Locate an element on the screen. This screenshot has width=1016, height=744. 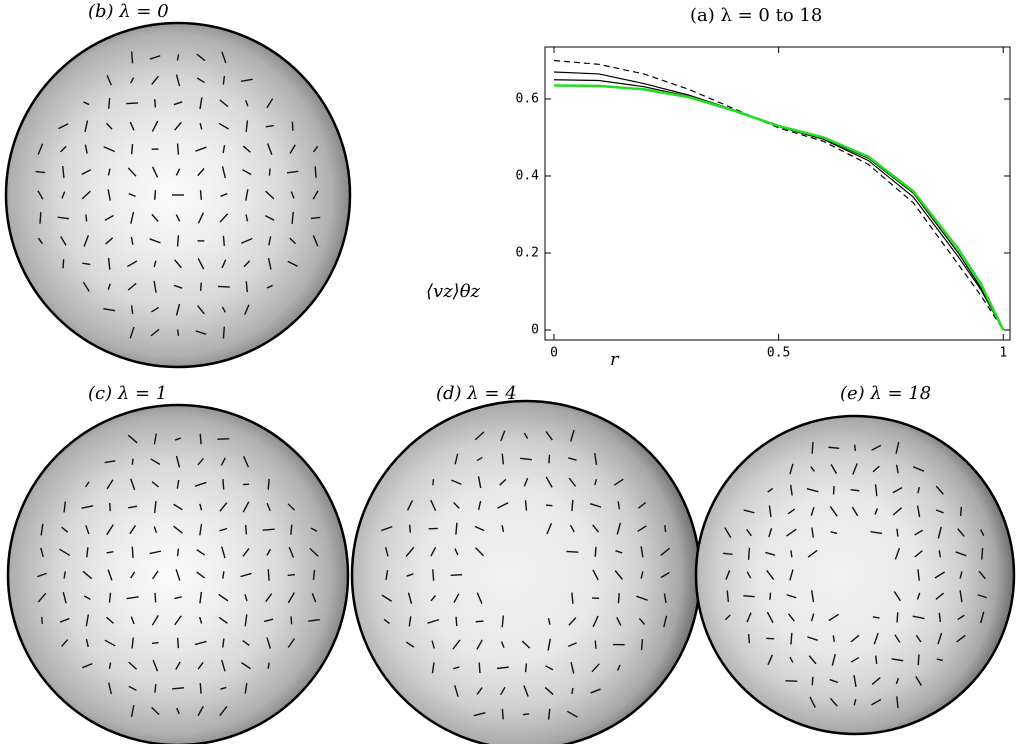
y-axis-label: ⟨vz⟩θz is located at coordinates (453, 291).